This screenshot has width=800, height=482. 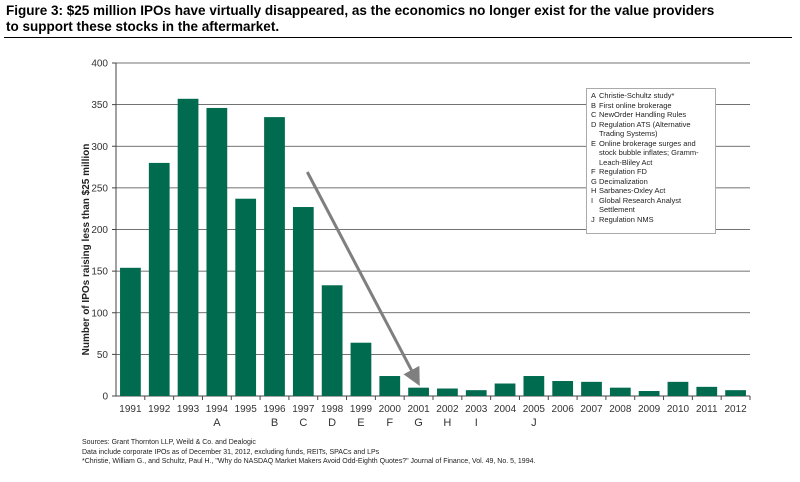 I want to click on bar-2002, so click(x=447, y=392).